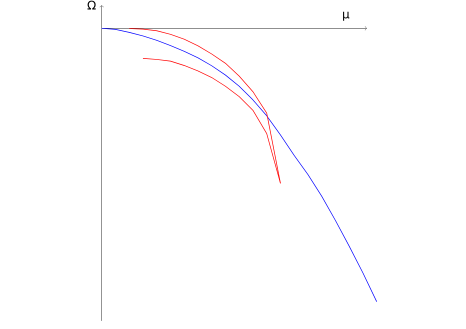  Describe the element at coordinates (346, 16) in the screenshot. I see `x-axis-title: μ` at that location.